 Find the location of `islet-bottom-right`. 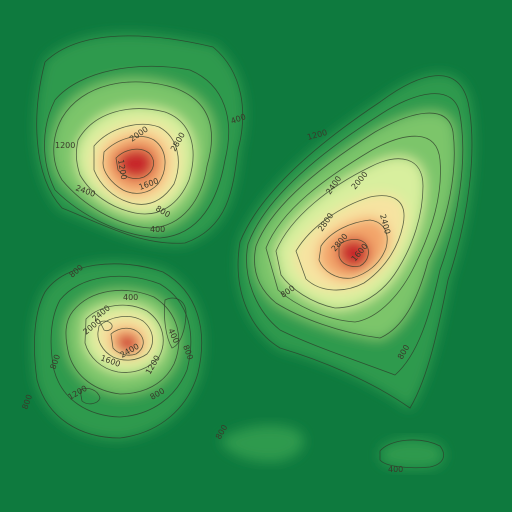

islet-bottom-right is located at coordinates (412, 453).